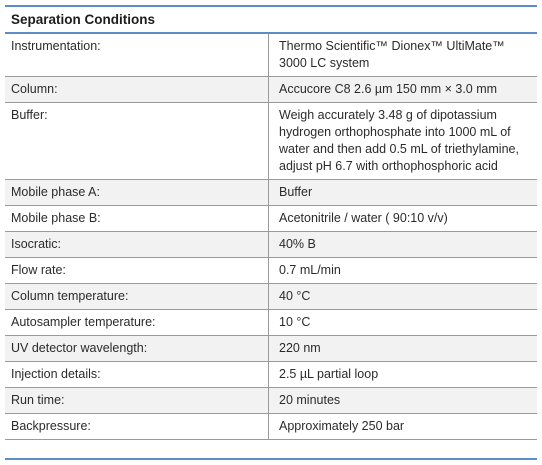  What do you see at coordinates (137, 55) in the screenshot?
I see `row-label: Instrumentation:` at bounding box center [137, 55].